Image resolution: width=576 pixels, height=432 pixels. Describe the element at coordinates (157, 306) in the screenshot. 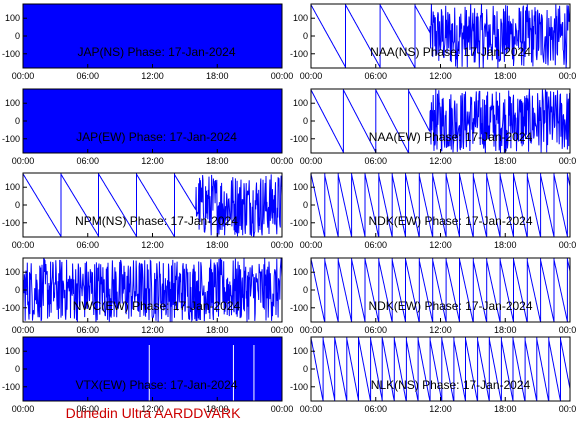

I see `panel-title: NWC(EW) Phase: 17-Jan-2024` at that location.